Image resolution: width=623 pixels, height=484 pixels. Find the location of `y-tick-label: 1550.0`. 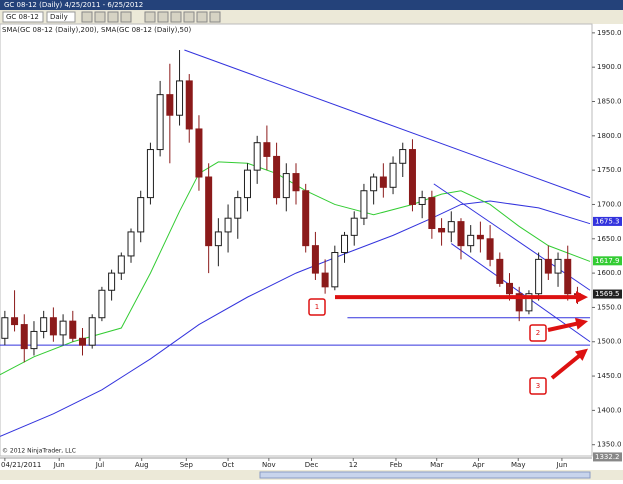

y-tick-label: 1550.0 is located at coordinates (609, 307).